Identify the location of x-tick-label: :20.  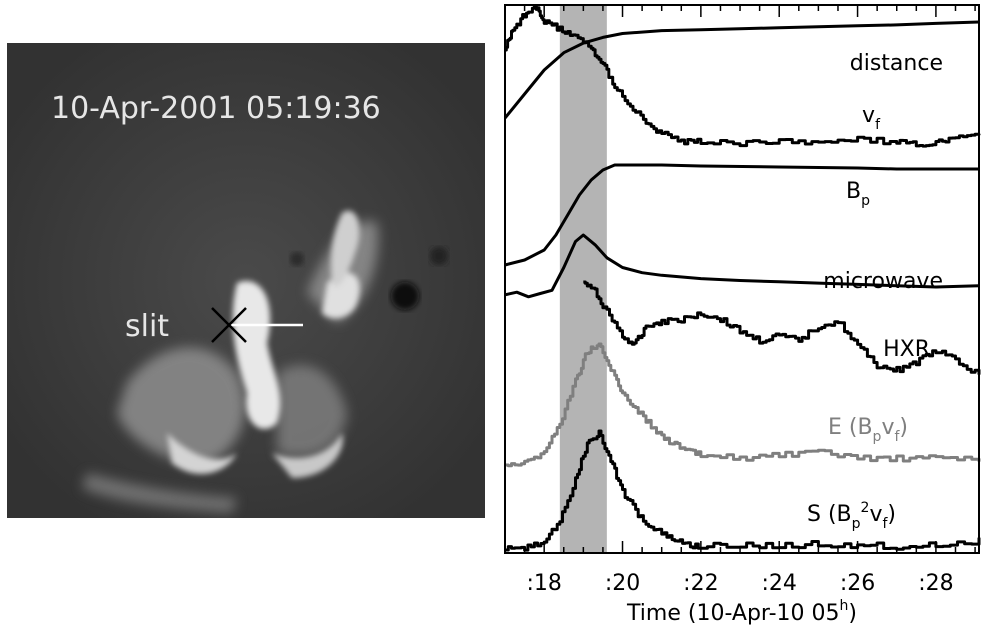
(622, 583).